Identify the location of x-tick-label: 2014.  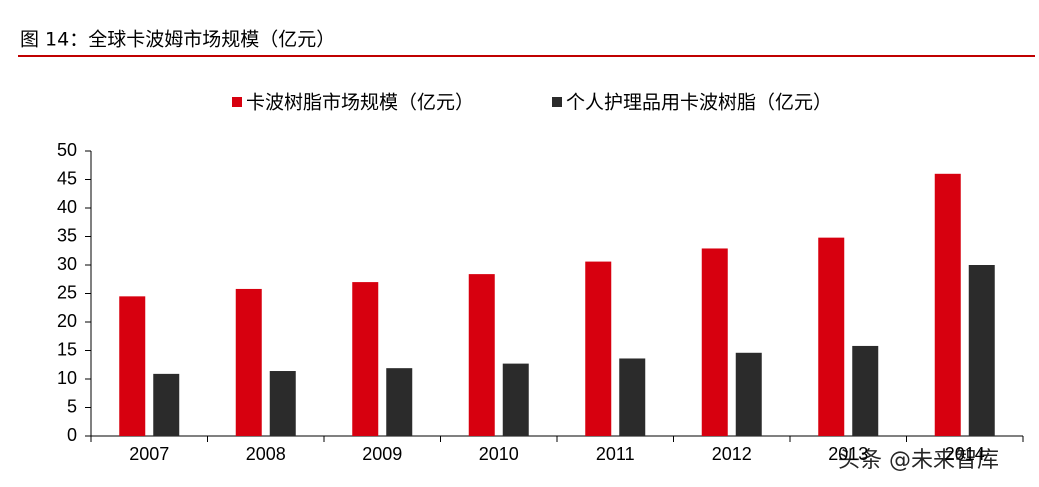
(965, 454).